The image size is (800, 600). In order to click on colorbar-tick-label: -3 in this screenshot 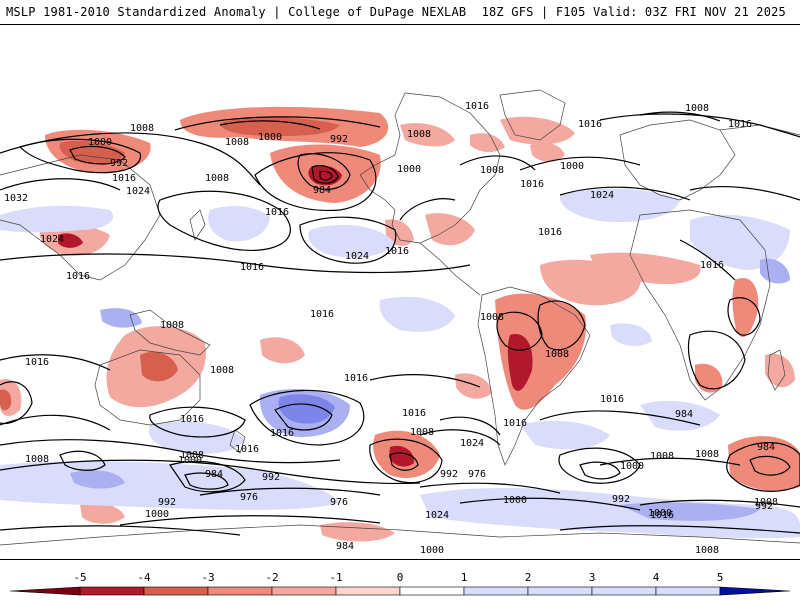, I will do `click(207, 577)`.